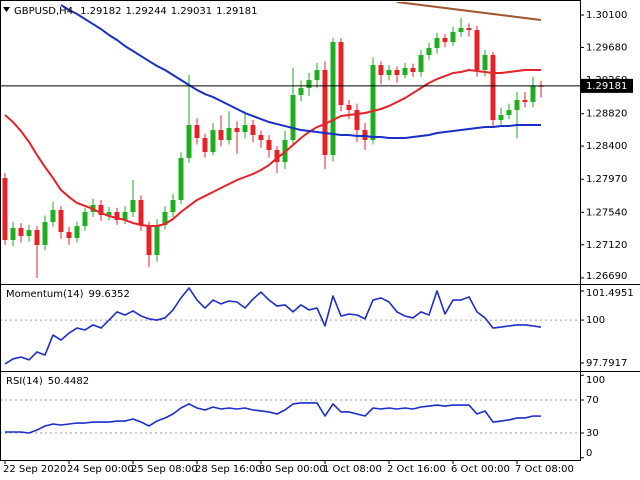 The height and width of the screenshot is (480, 640). What do you see at coordinates (100, 11) in the screenshot?
I see `ohlc-value: 1.29182` at bounding box center [100, 11].